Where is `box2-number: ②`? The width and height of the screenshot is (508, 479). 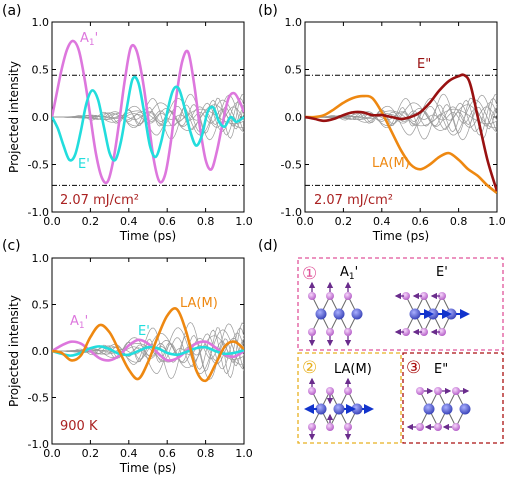
box2-number: ② is located at coordinates (309, 368).